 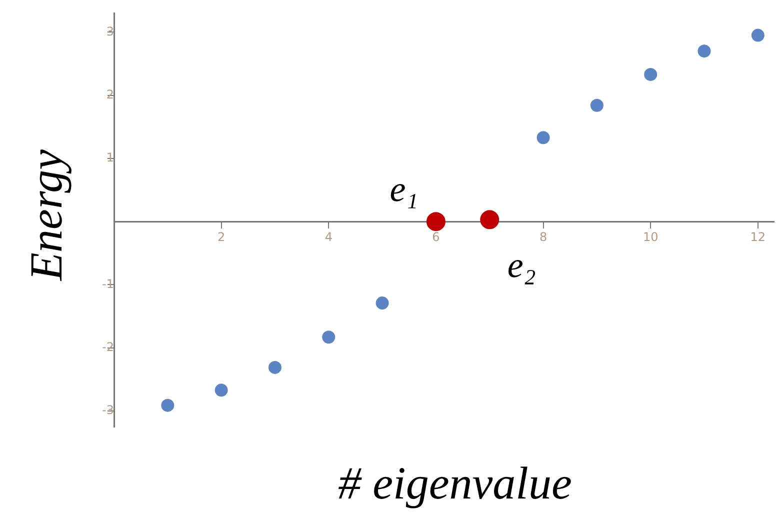 What do you see at coordinates (108, 283) in the screenshot?
I see `y-tick-label: -1` at bounding box center [108, 283].